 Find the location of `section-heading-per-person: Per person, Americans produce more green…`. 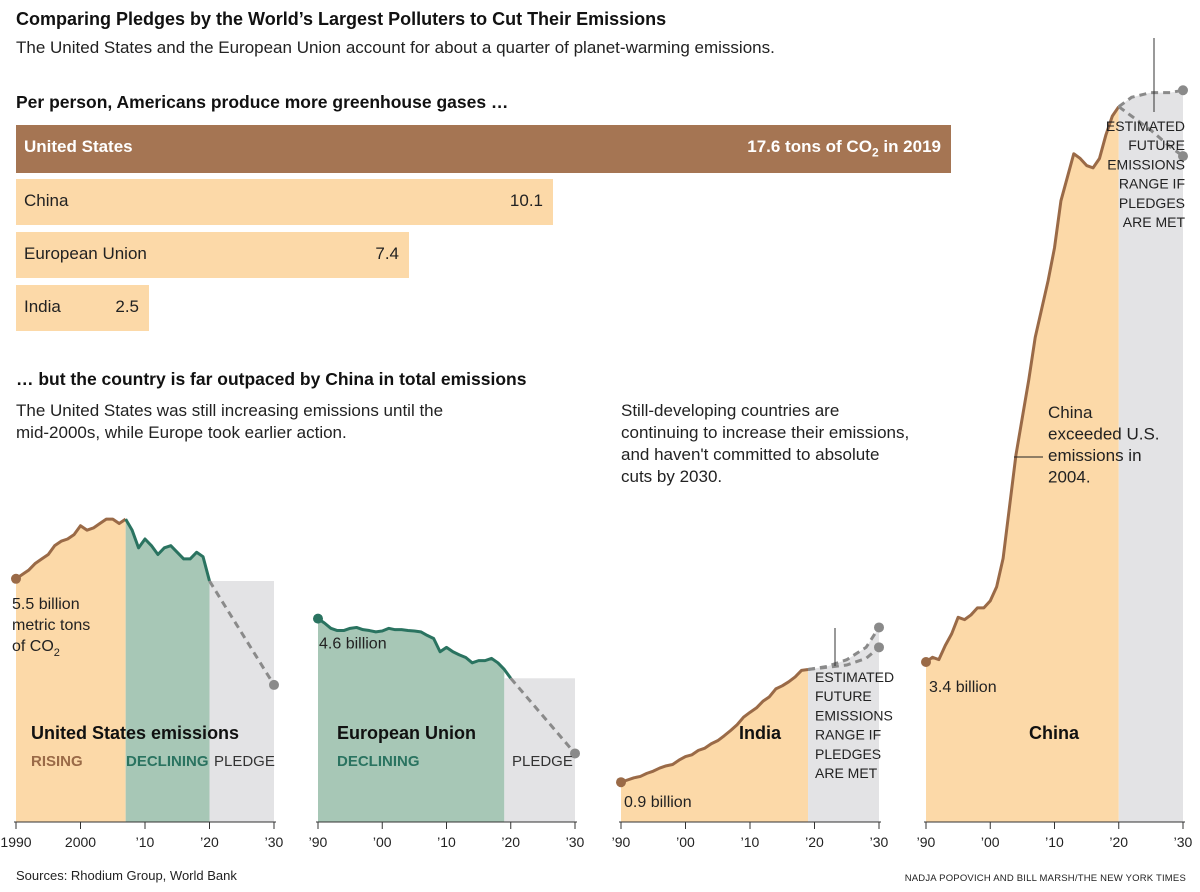

section-heading-per-person: Per person, Americans produce more green… is located at coordinates (262, 102).